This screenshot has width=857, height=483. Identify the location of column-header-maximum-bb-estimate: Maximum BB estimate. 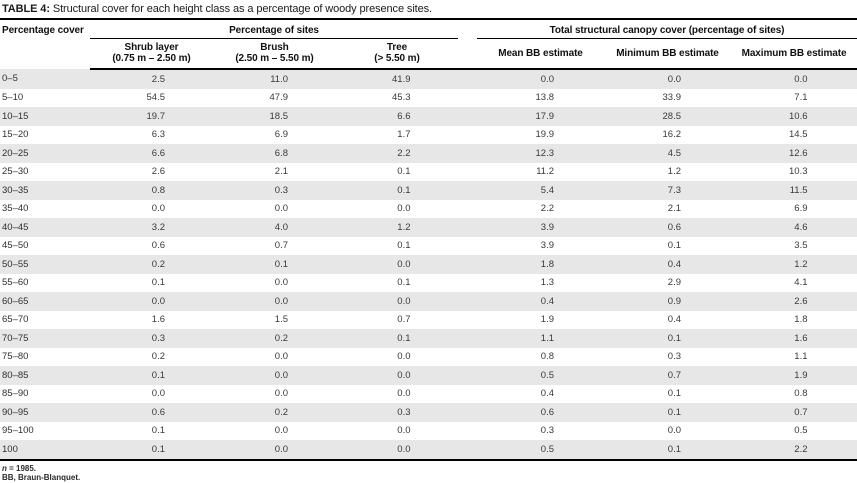
(794, 54).